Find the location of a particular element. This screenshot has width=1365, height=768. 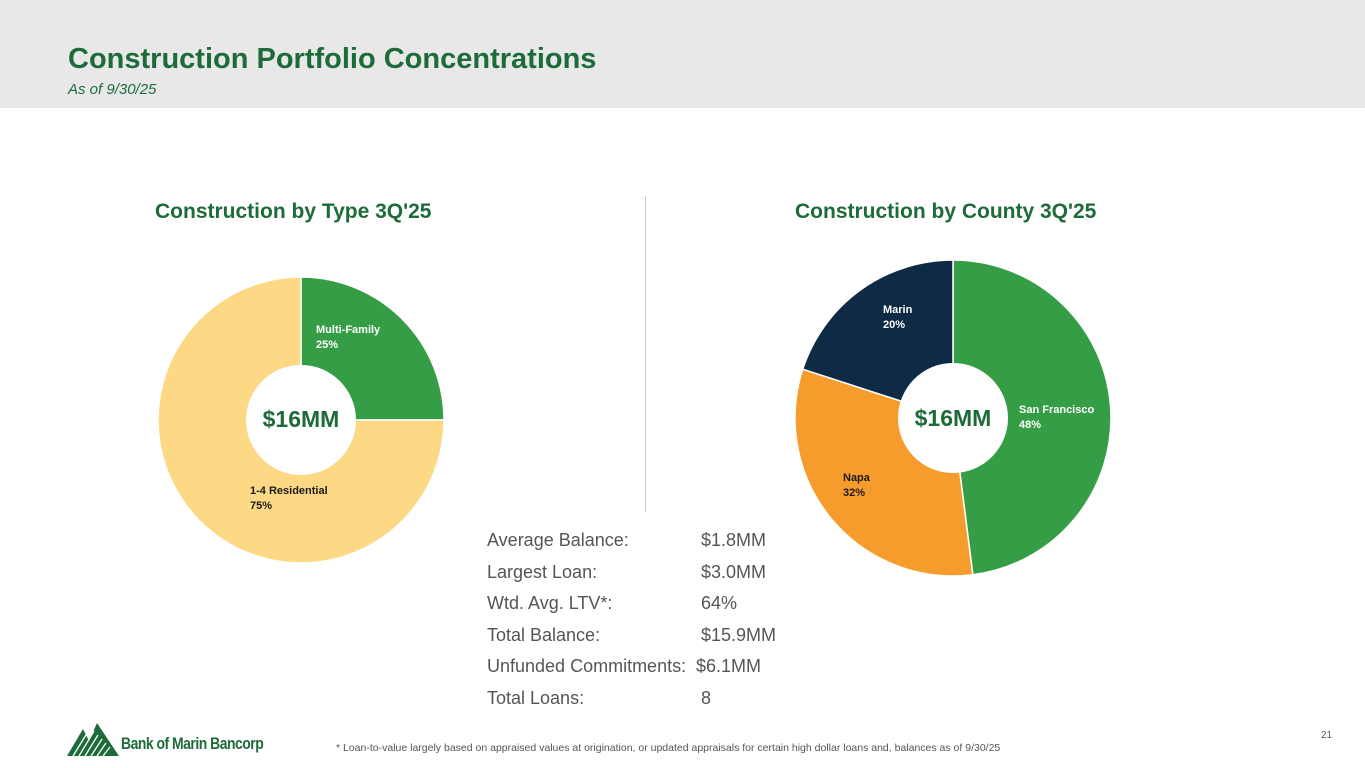

stat-value: 64% is located at coordinates (719, 603).